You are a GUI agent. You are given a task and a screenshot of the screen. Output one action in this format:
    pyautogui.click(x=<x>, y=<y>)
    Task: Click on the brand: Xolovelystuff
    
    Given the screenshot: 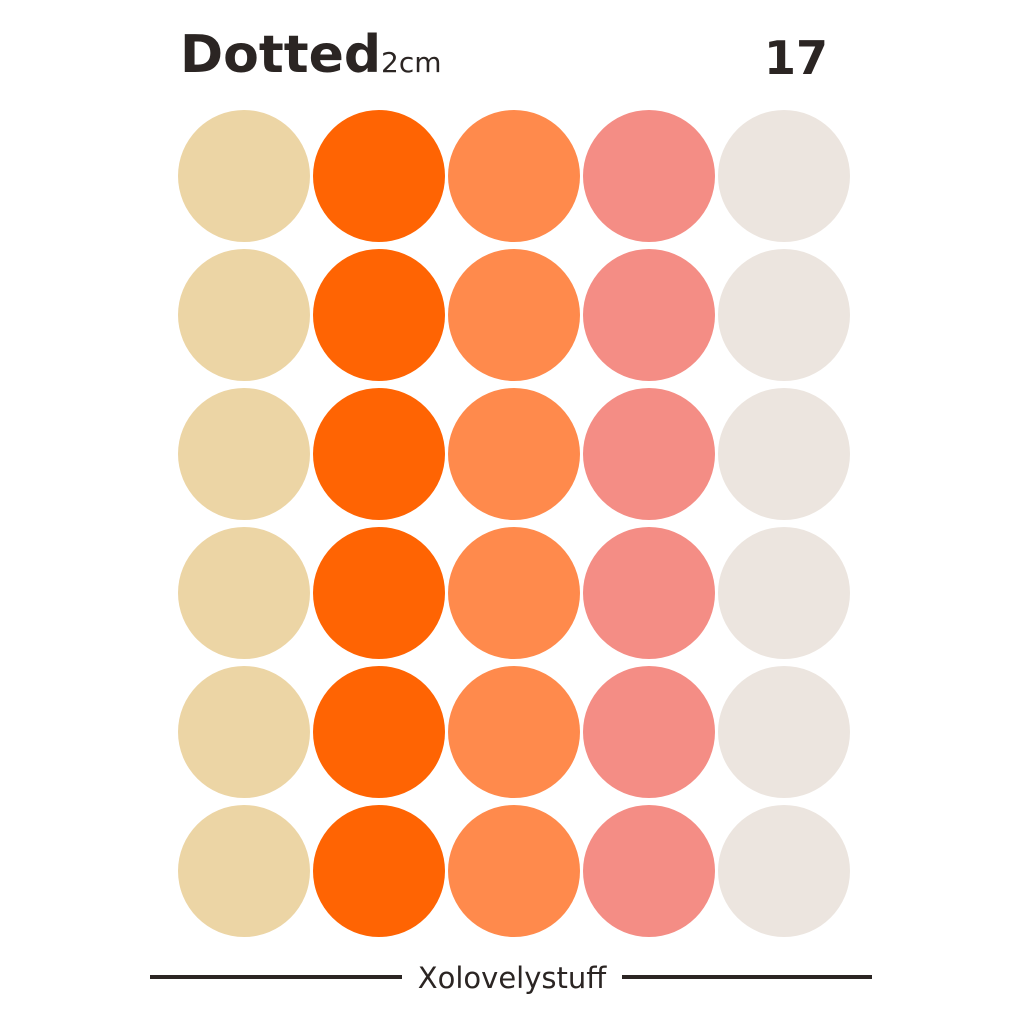 What is the action you would take?
    pyautogui.click(x=512, y=978)
    